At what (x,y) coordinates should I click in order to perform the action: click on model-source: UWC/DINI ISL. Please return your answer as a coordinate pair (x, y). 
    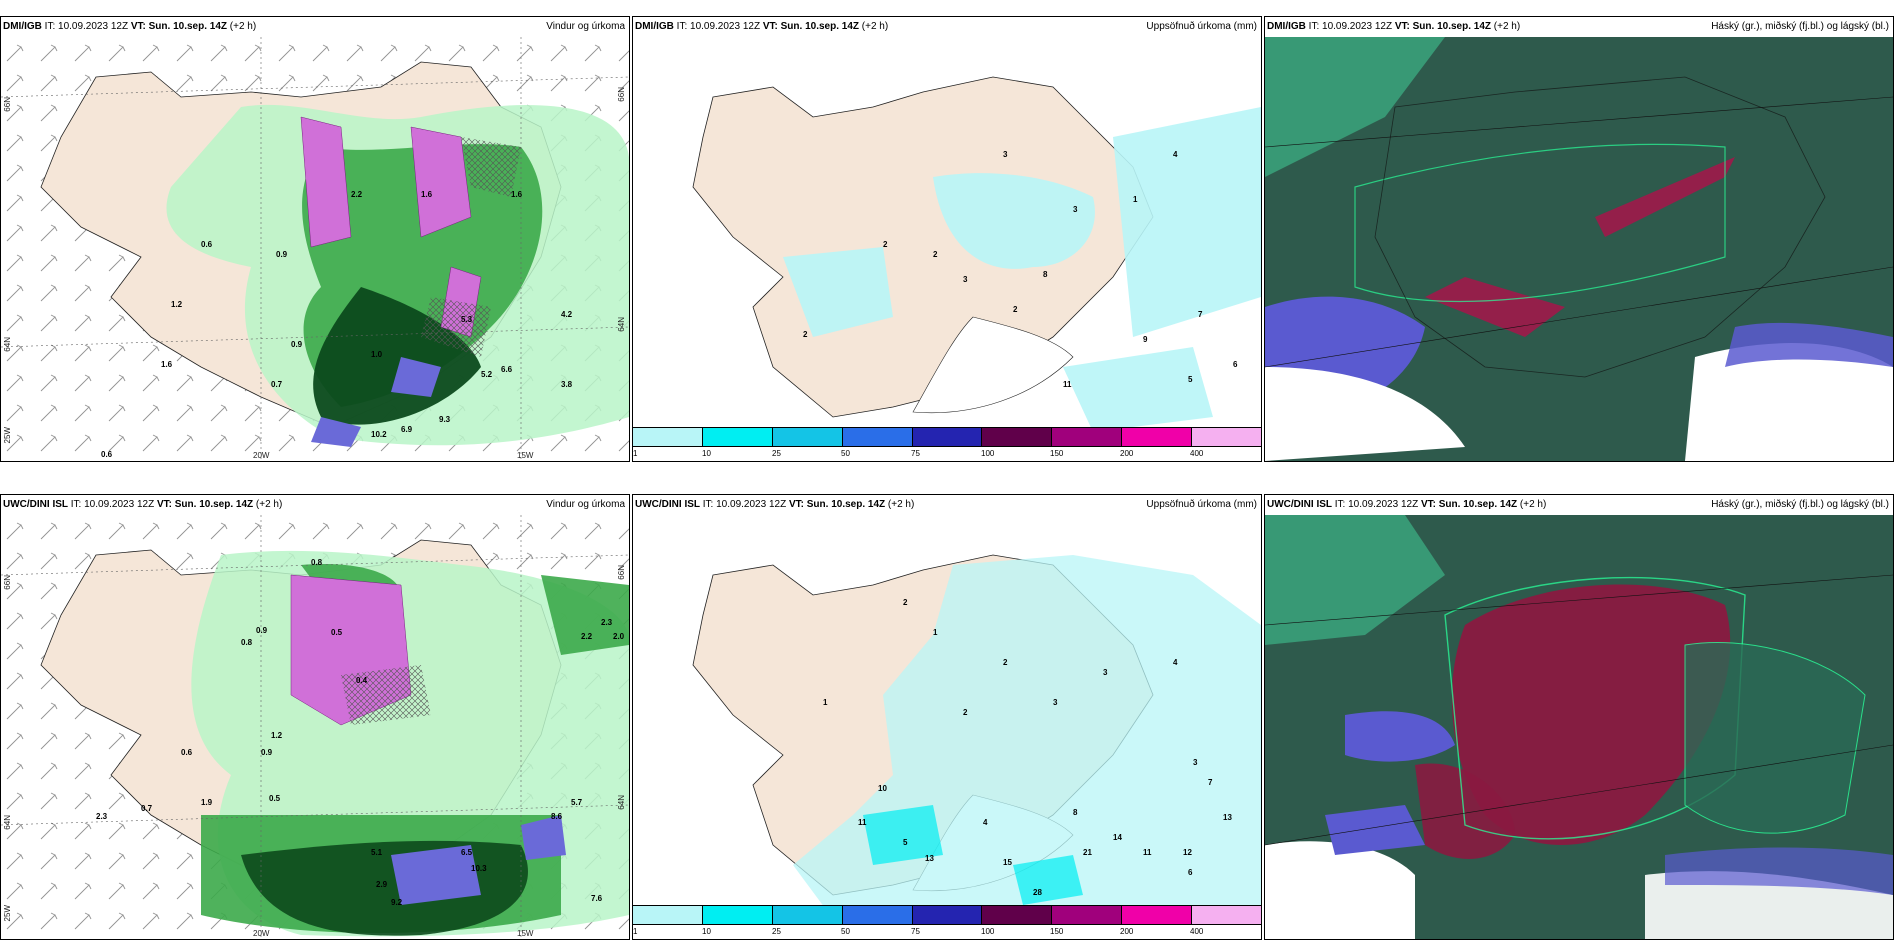
    Looking at the image, I should click on (1299, 504).